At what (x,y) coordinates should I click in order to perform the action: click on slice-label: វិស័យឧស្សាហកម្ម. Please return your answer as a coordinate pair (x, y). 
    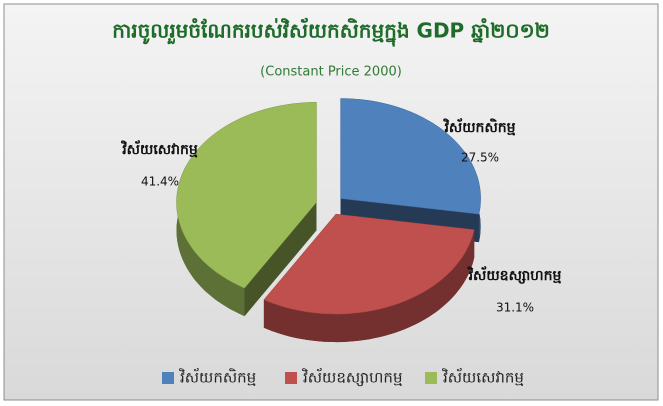
    Looking at the image, I should click on (514, 275).